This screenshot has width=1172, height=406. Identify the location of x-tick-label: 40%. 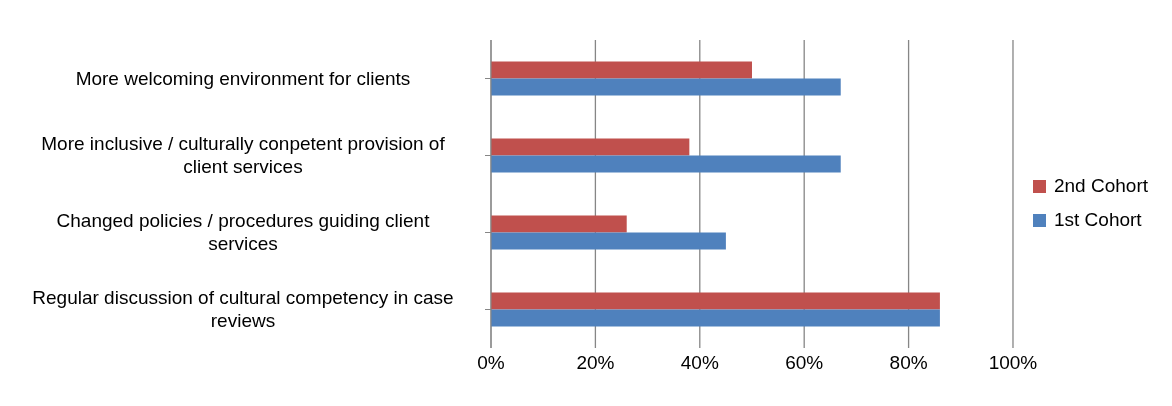
(699, 363).